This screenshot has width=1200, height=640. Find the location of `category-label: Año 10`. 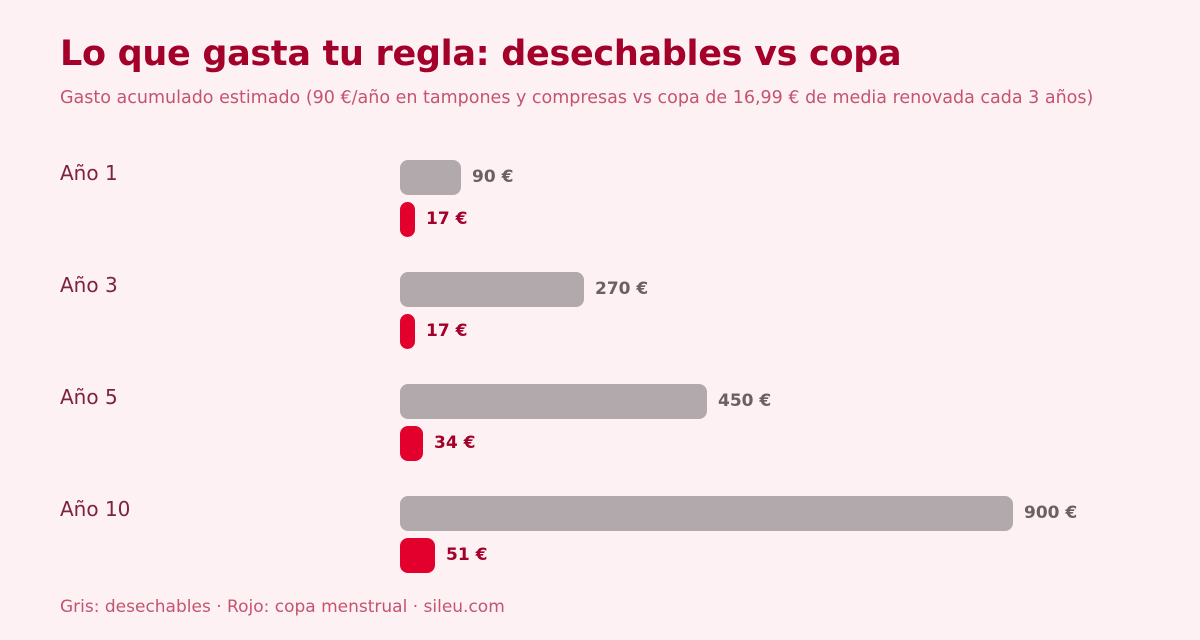

category-label: Año 10 is located at coordinates (95, 509).